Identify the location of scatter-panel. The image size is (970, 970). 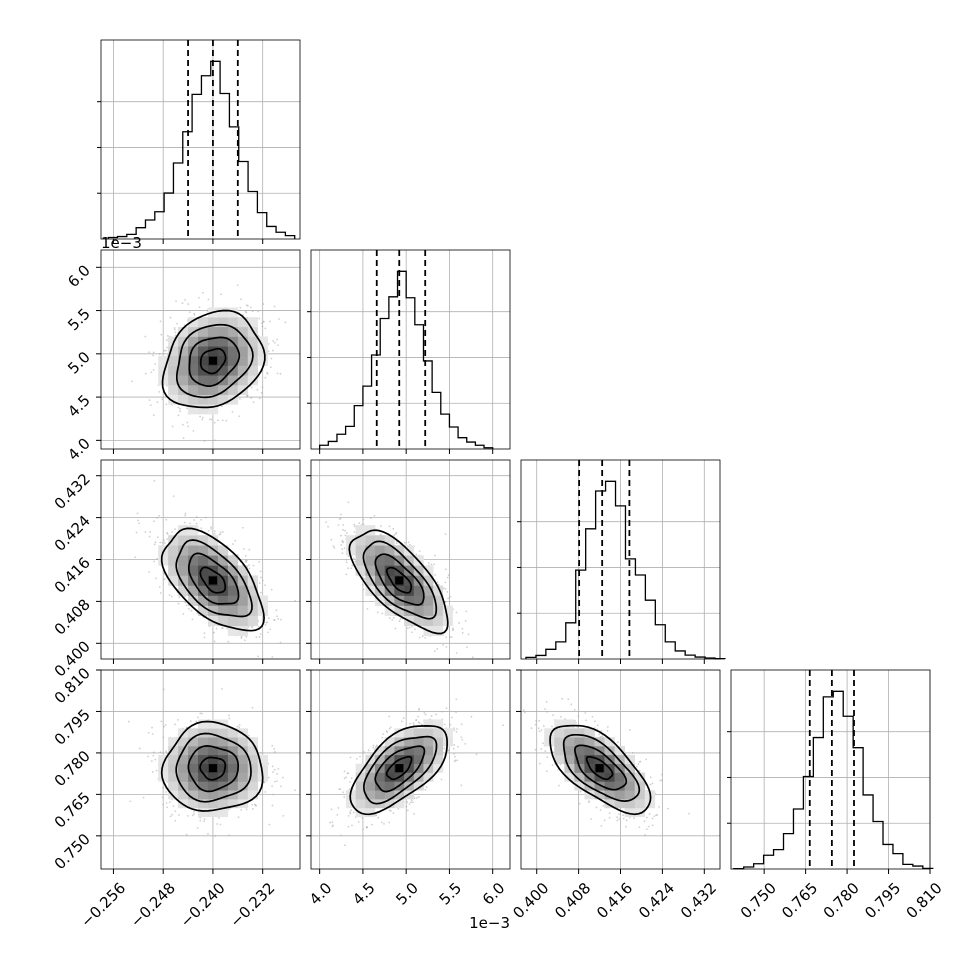
(200, 769).